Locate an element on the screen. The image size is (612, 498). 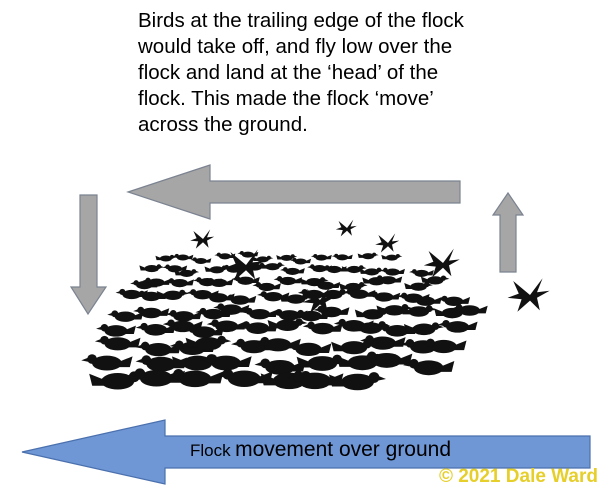
ground-movement-arrow is located at coordinates (306, 452).